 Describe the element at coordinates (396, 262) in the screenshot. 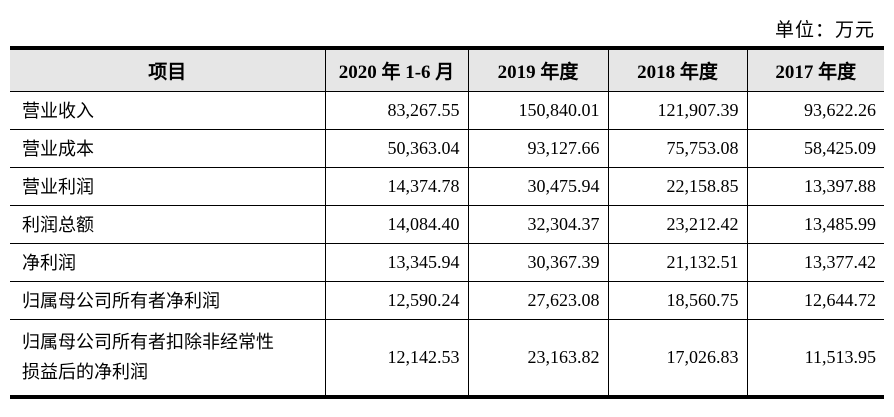

I see `value-cell: 13,345.94` at that location.